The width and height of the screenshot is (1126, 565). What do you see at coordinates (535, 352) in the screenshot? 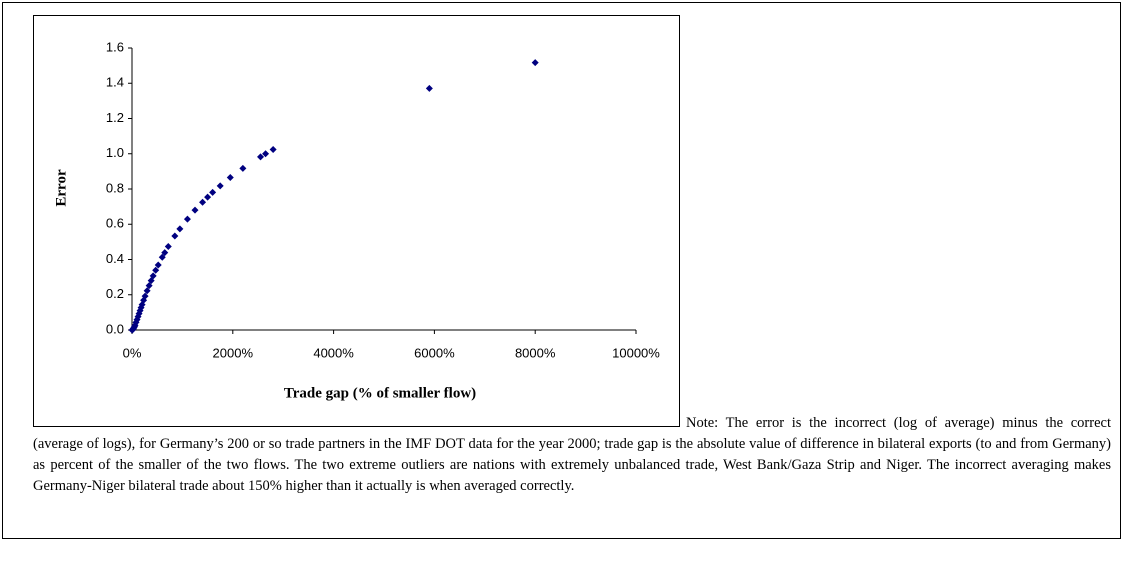
I see `x-tick-label: 8000%` at bounding box center [535, 352].